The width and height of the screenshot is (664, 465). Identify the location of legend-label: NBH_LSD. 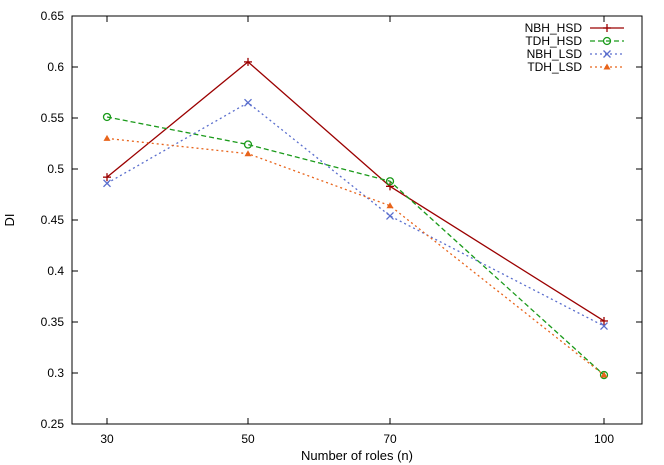
(555, 54).